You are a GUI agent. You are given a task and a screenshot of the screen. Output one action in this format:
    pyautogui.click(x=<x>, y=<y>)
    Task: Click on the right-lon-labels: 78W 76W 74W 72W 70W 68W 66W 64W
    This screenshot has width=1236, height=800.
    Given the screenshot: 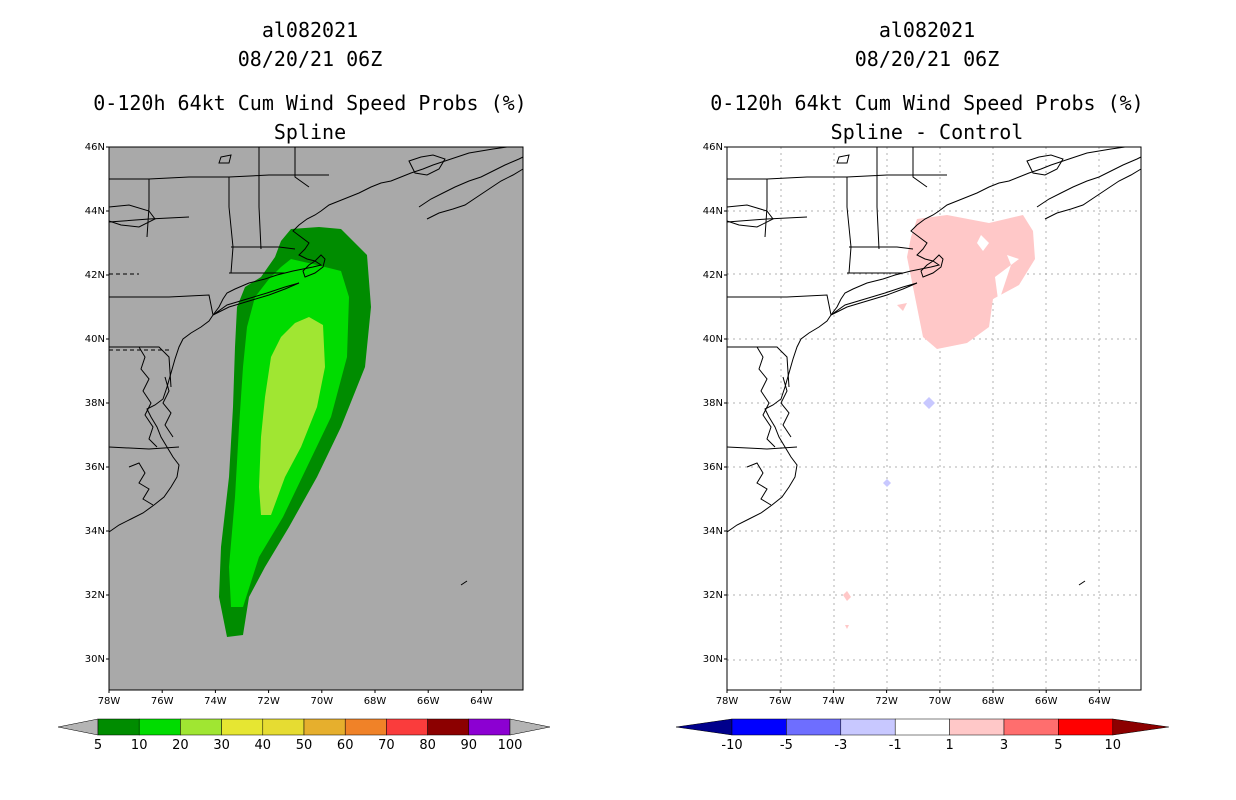 What is the action you would take?
    pyautogui.click(x=913, y=698)
    